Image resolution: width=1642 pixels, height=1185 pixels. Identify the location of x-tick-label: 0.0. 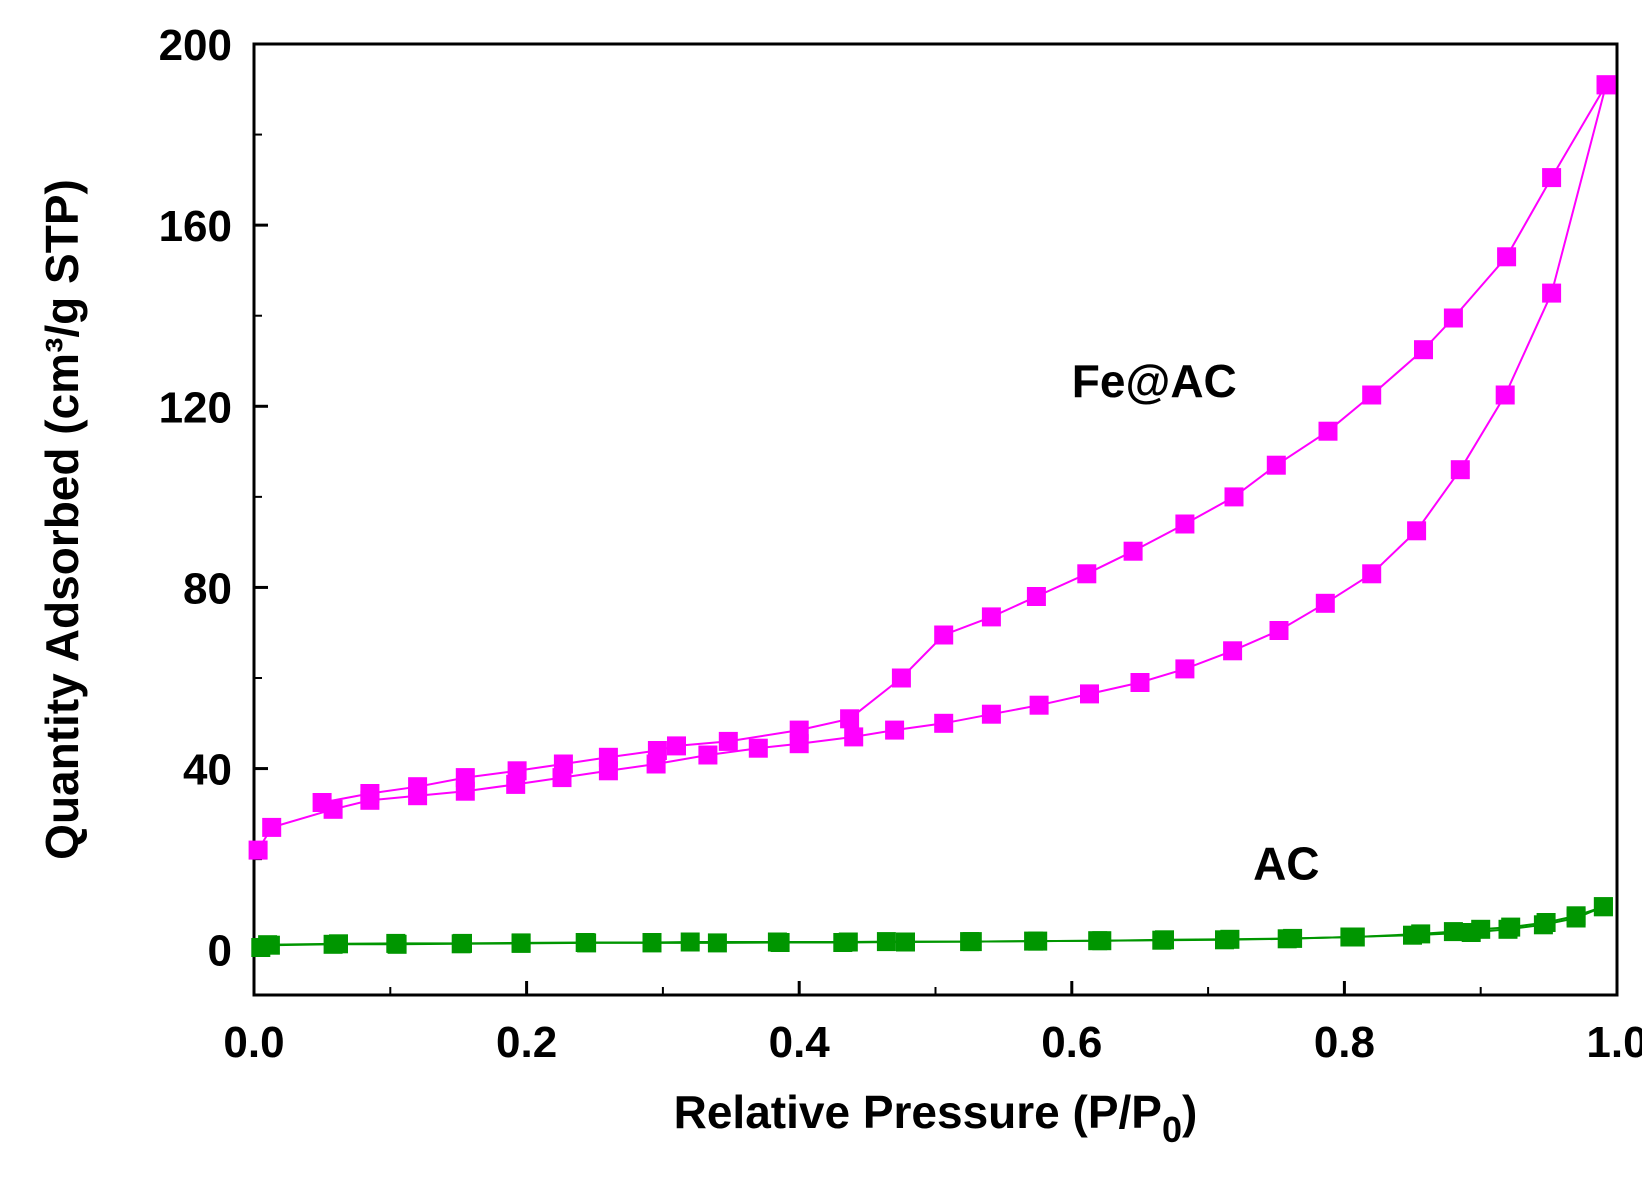
(253, 1042).